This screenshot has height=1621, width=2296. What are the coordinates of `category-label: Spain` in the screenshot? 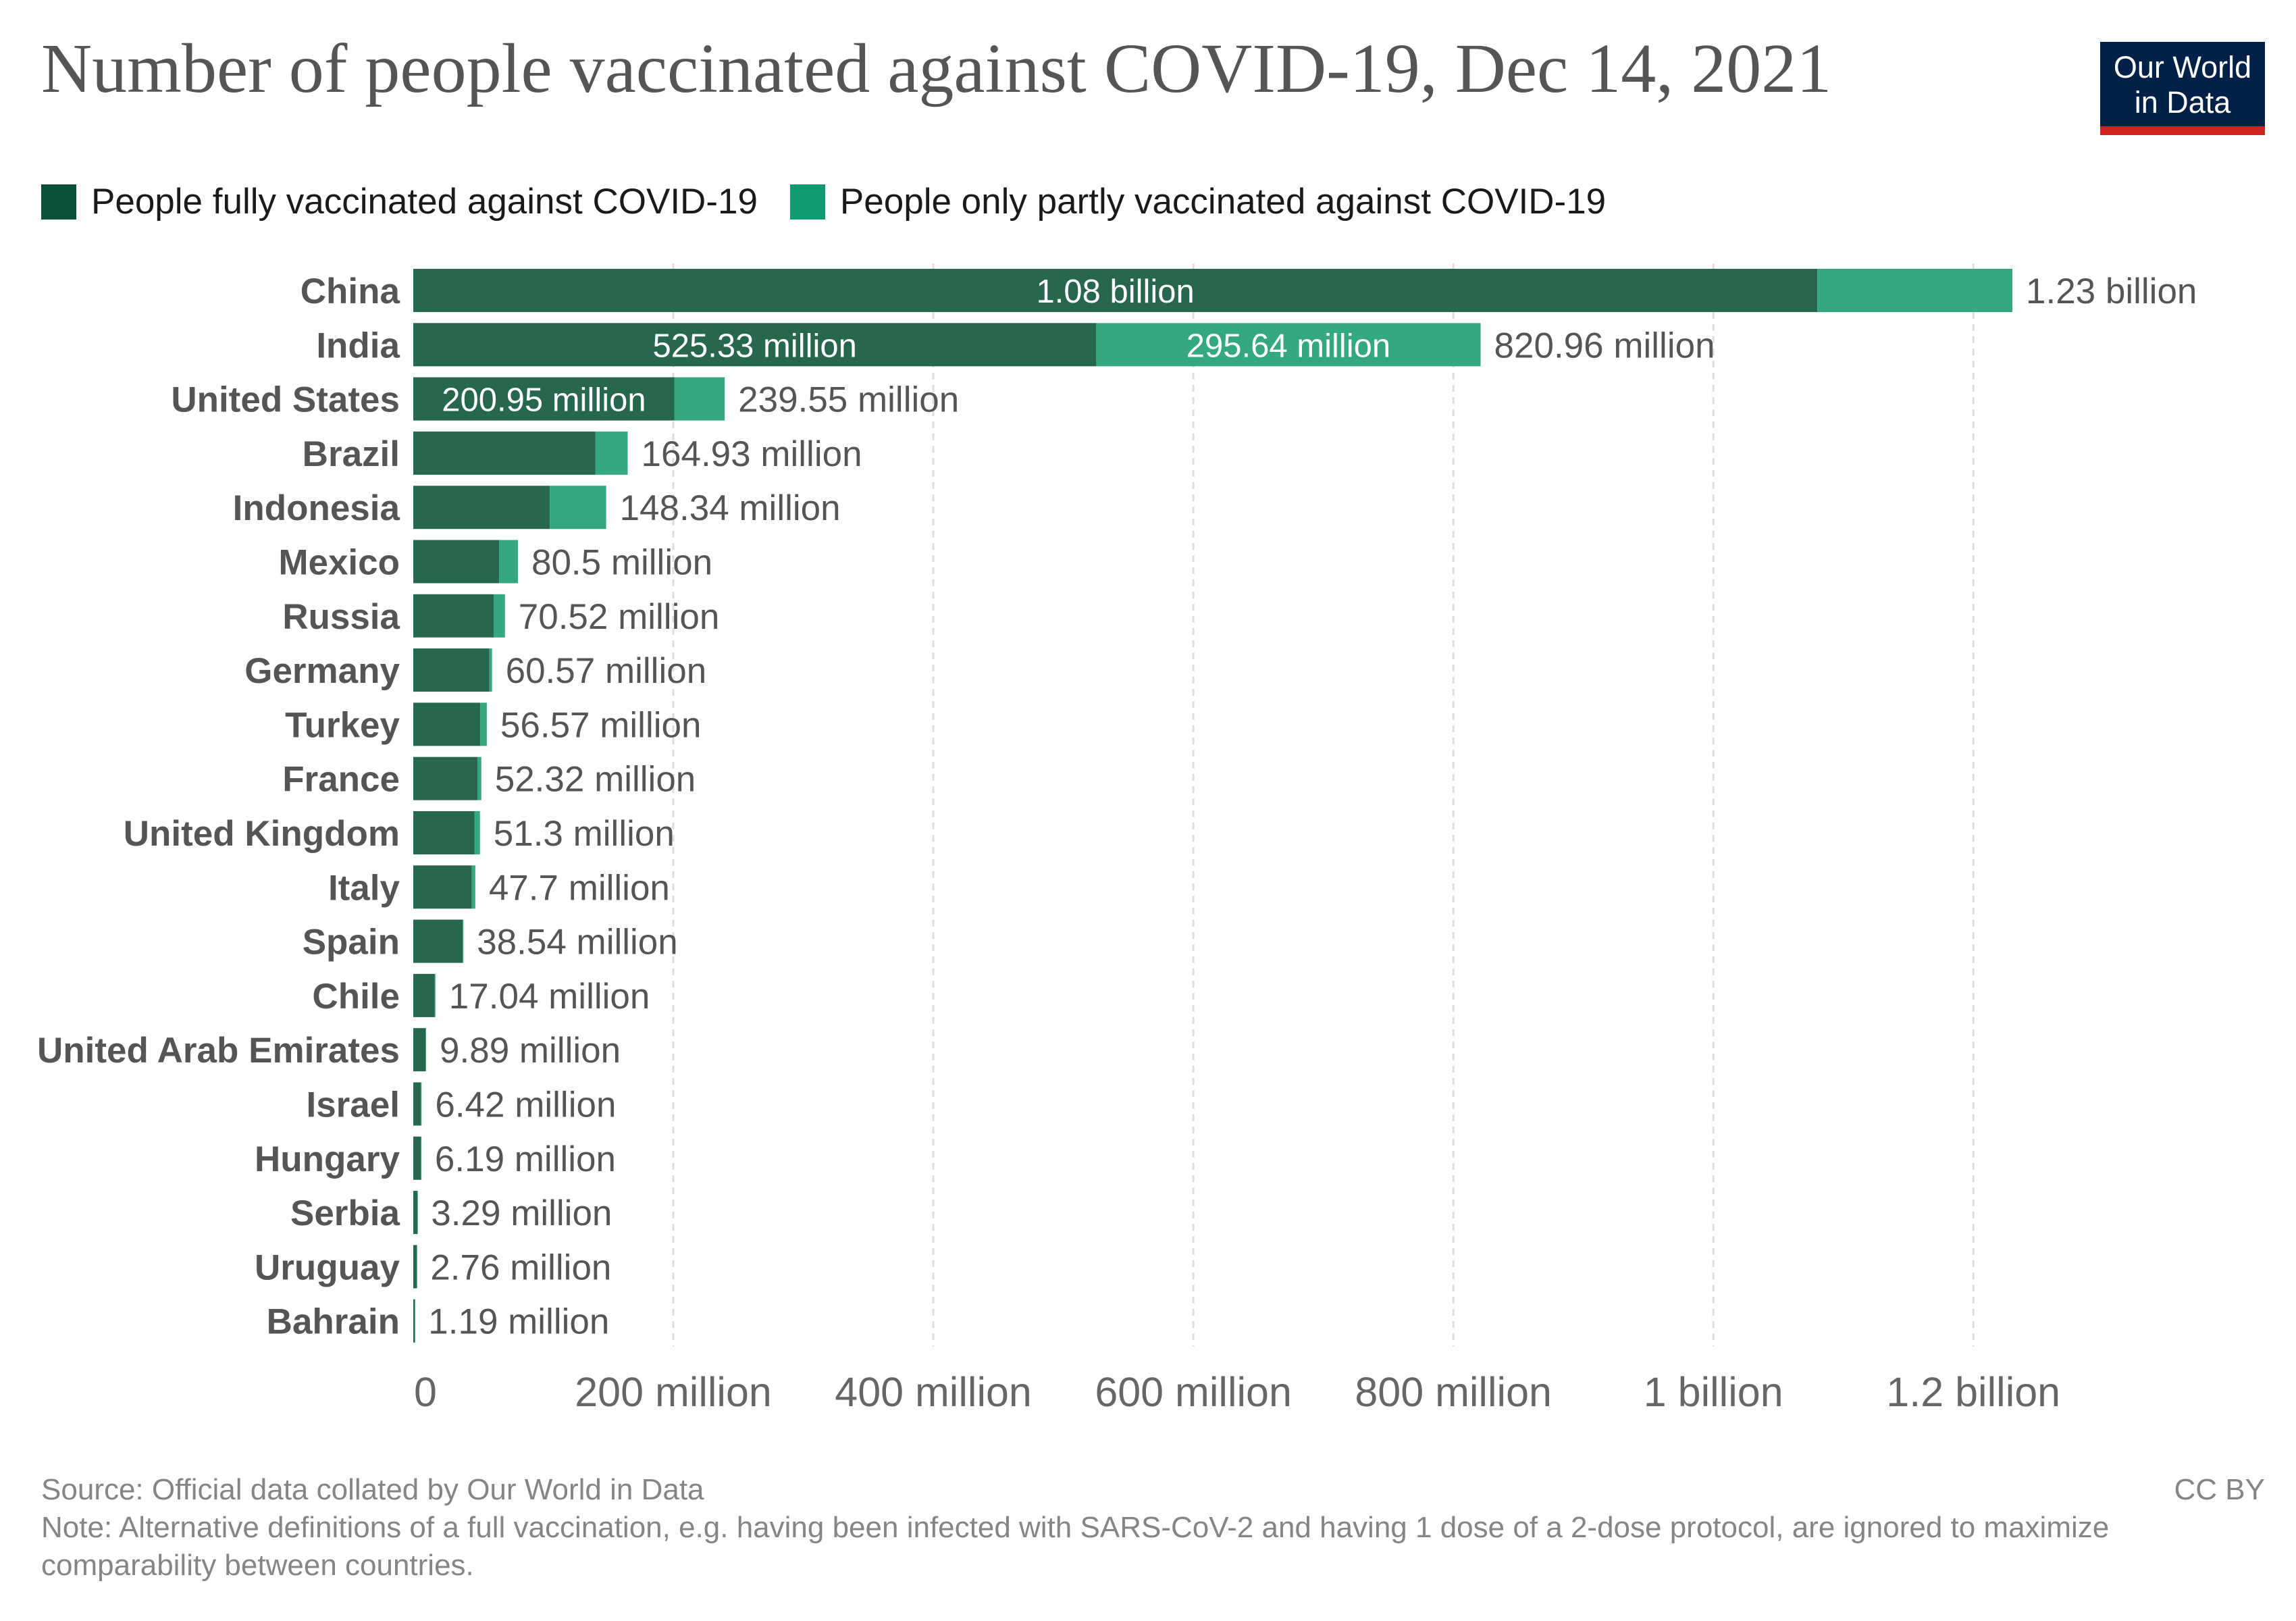 It's located at (352, 942).